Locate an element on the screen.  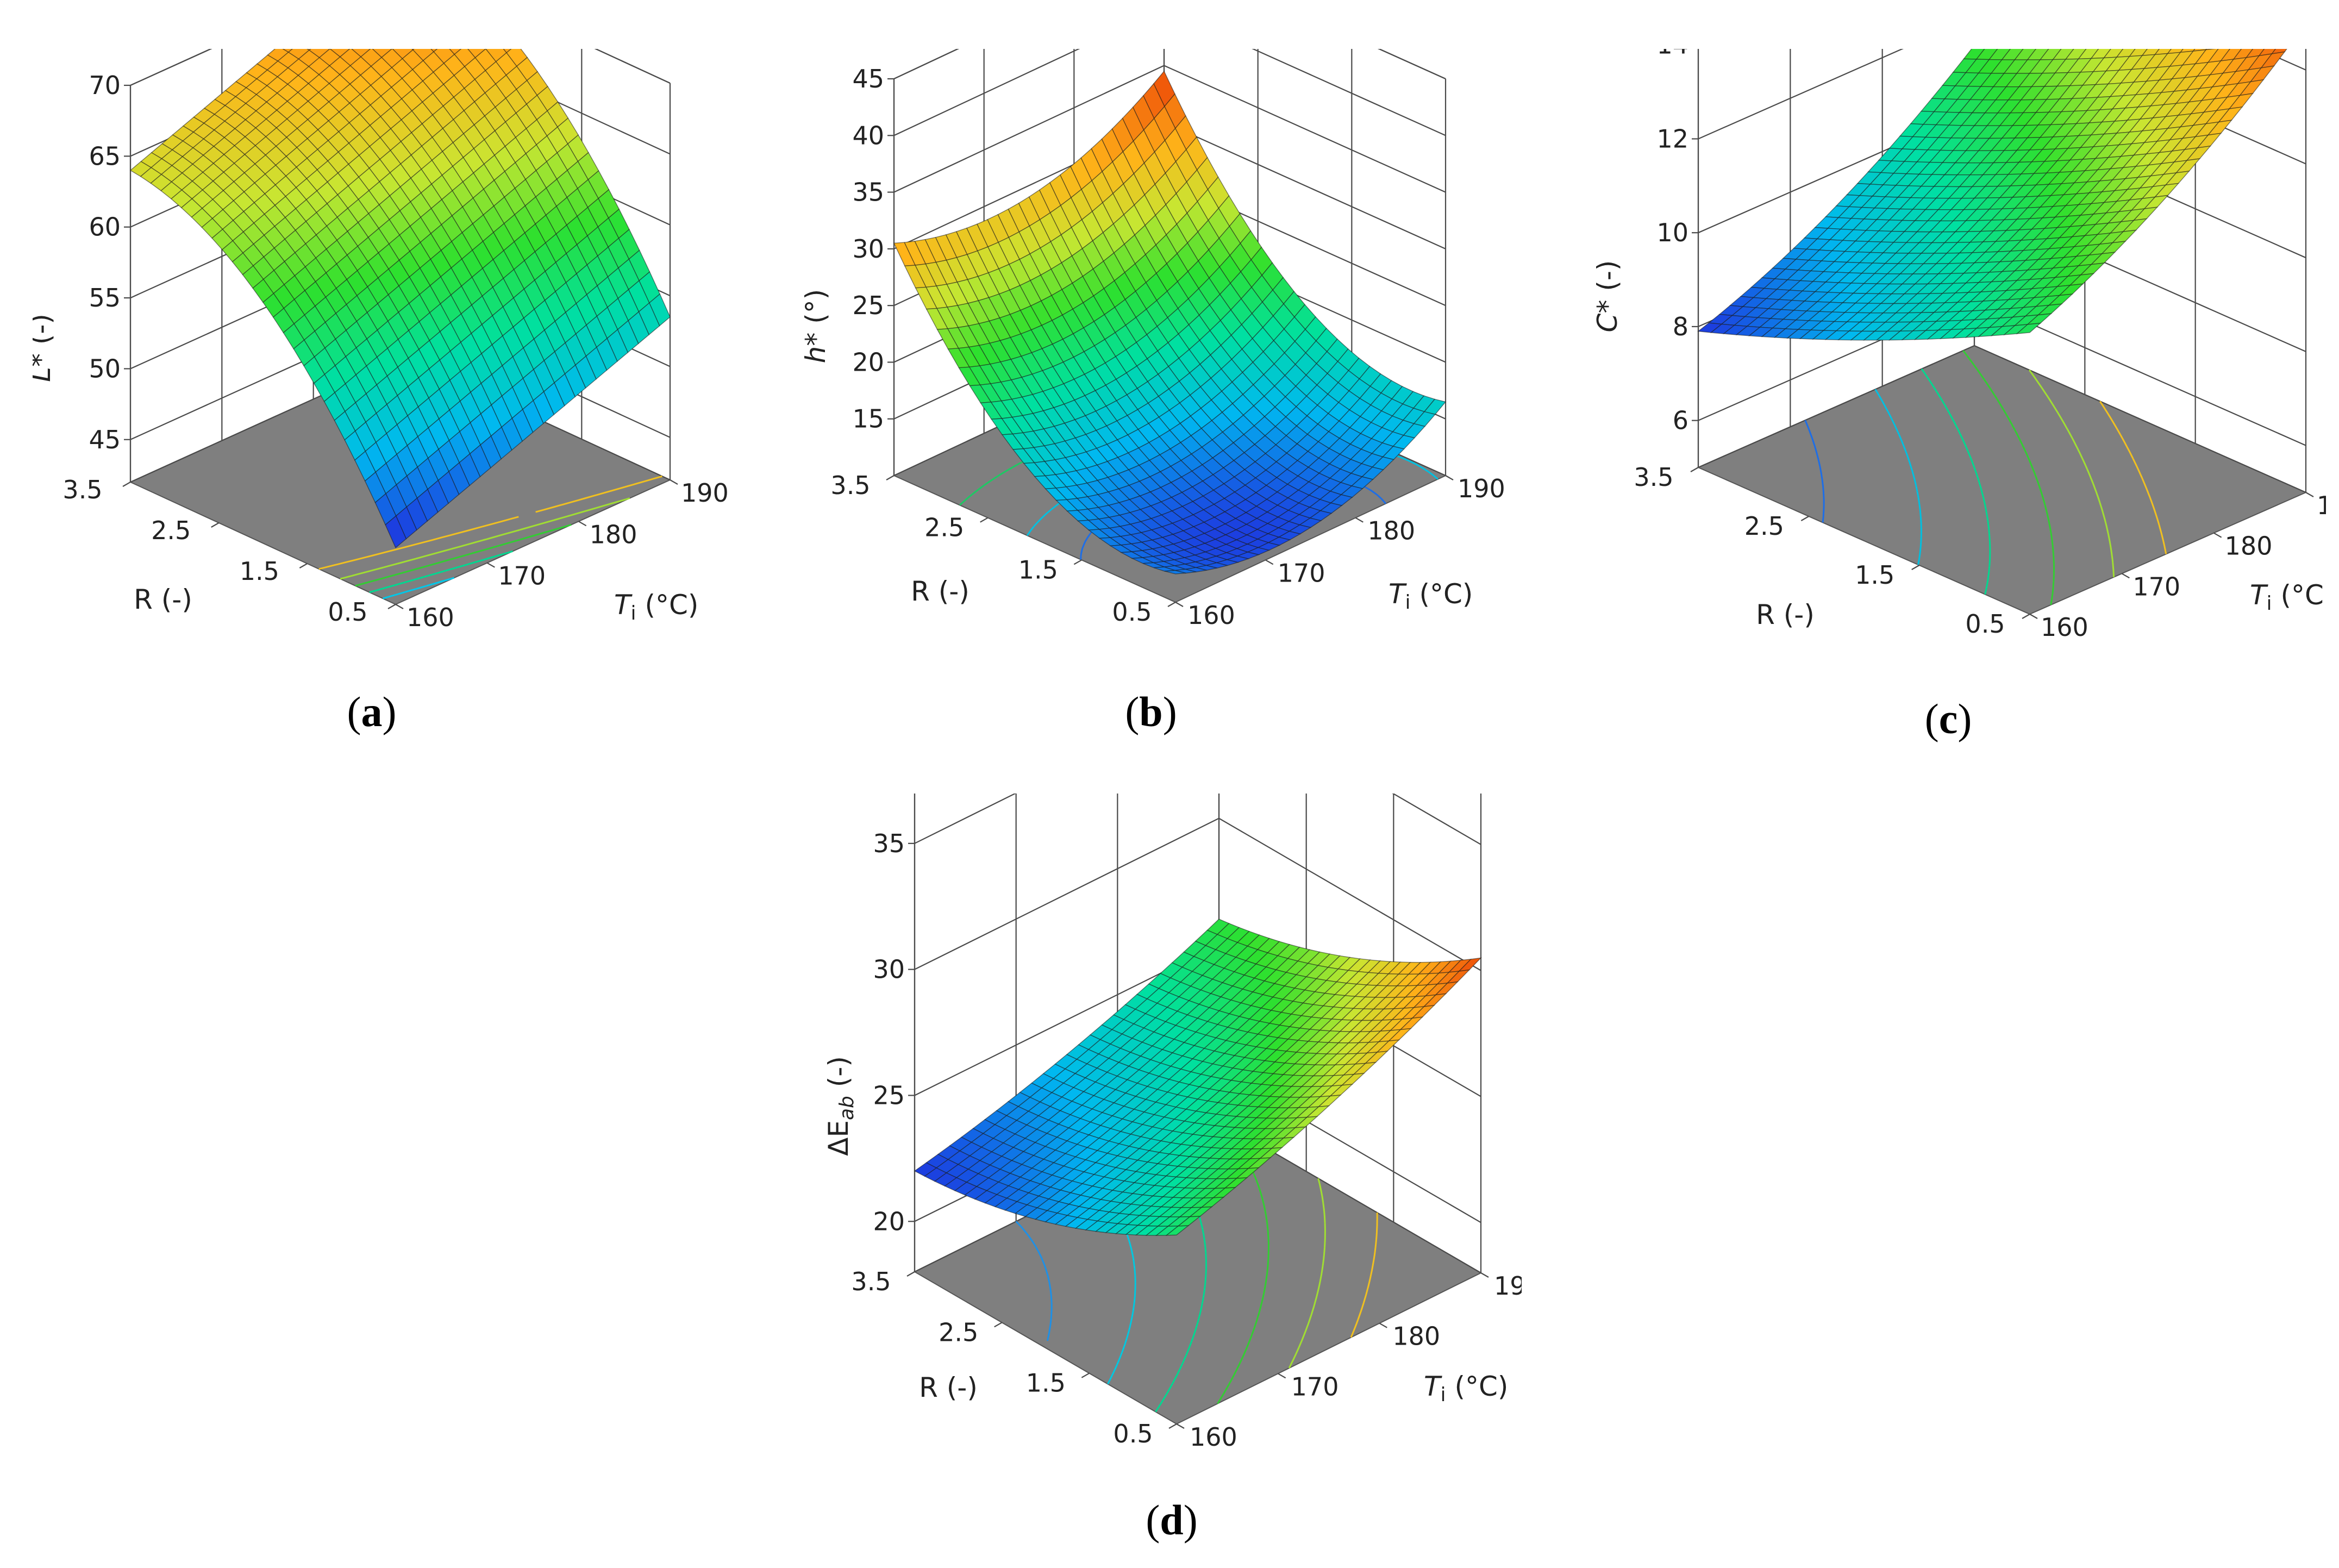
x-axis-label-symbol: T is located at coordinates (2259, 595).